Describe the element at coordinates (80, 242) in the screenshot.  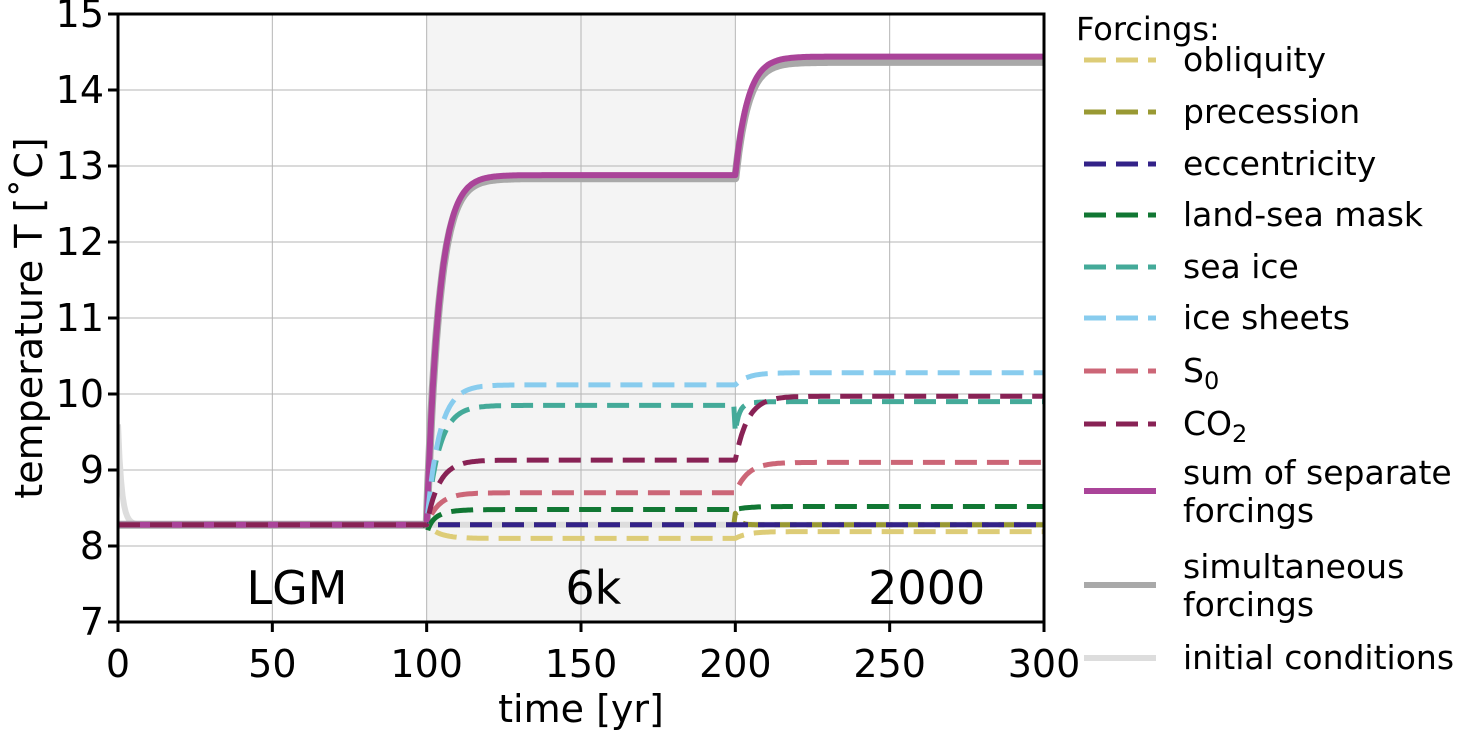
I see `y-tick-label: 12` at that location.